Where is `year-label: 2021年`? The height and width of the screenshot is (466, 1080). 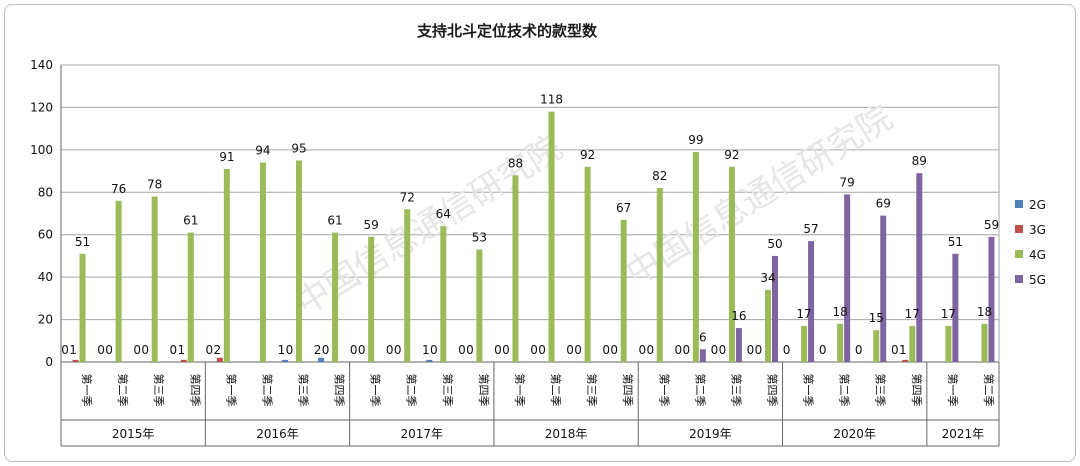 year-label: 2021年 is located at coordinates (963, 434).